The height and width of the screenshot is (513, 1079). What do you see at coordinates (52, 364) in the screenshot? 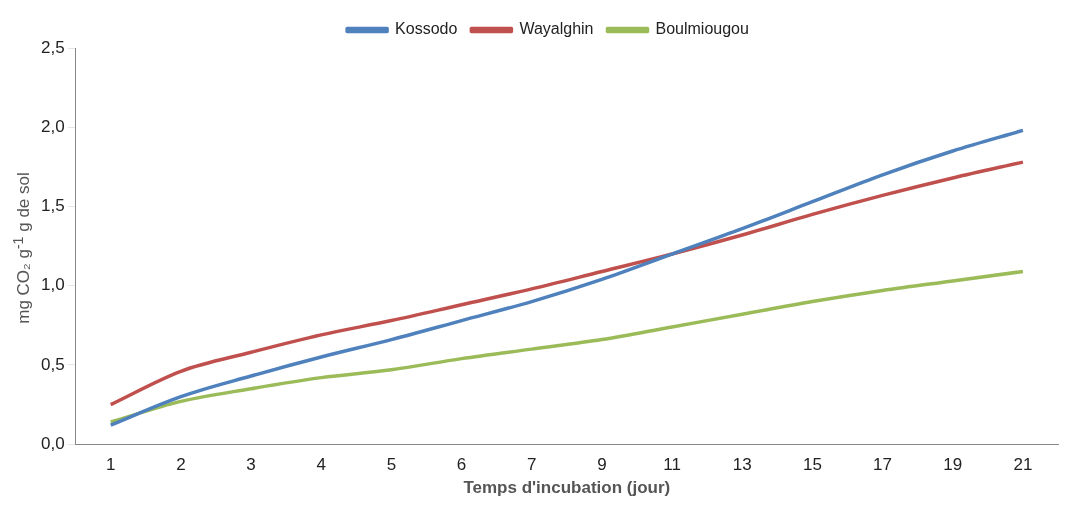
I see `y-tick-label: 0,5` at bounding box center [52, 364].